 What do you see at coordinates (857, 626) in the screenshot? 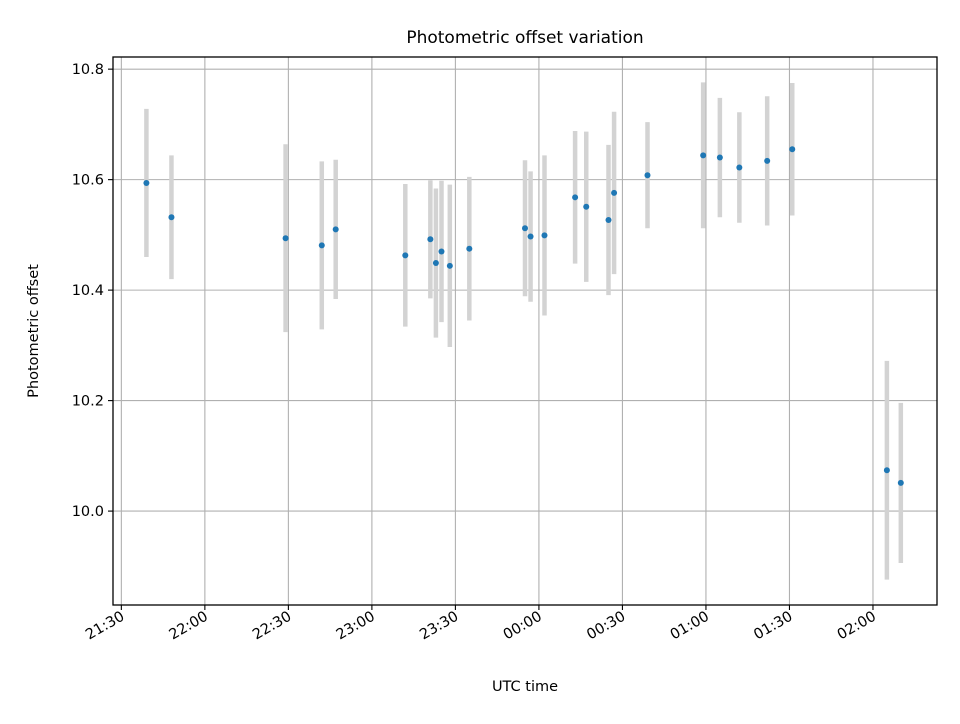
I see `x-tick-label: 02:00` at bounding box center [857, 626].